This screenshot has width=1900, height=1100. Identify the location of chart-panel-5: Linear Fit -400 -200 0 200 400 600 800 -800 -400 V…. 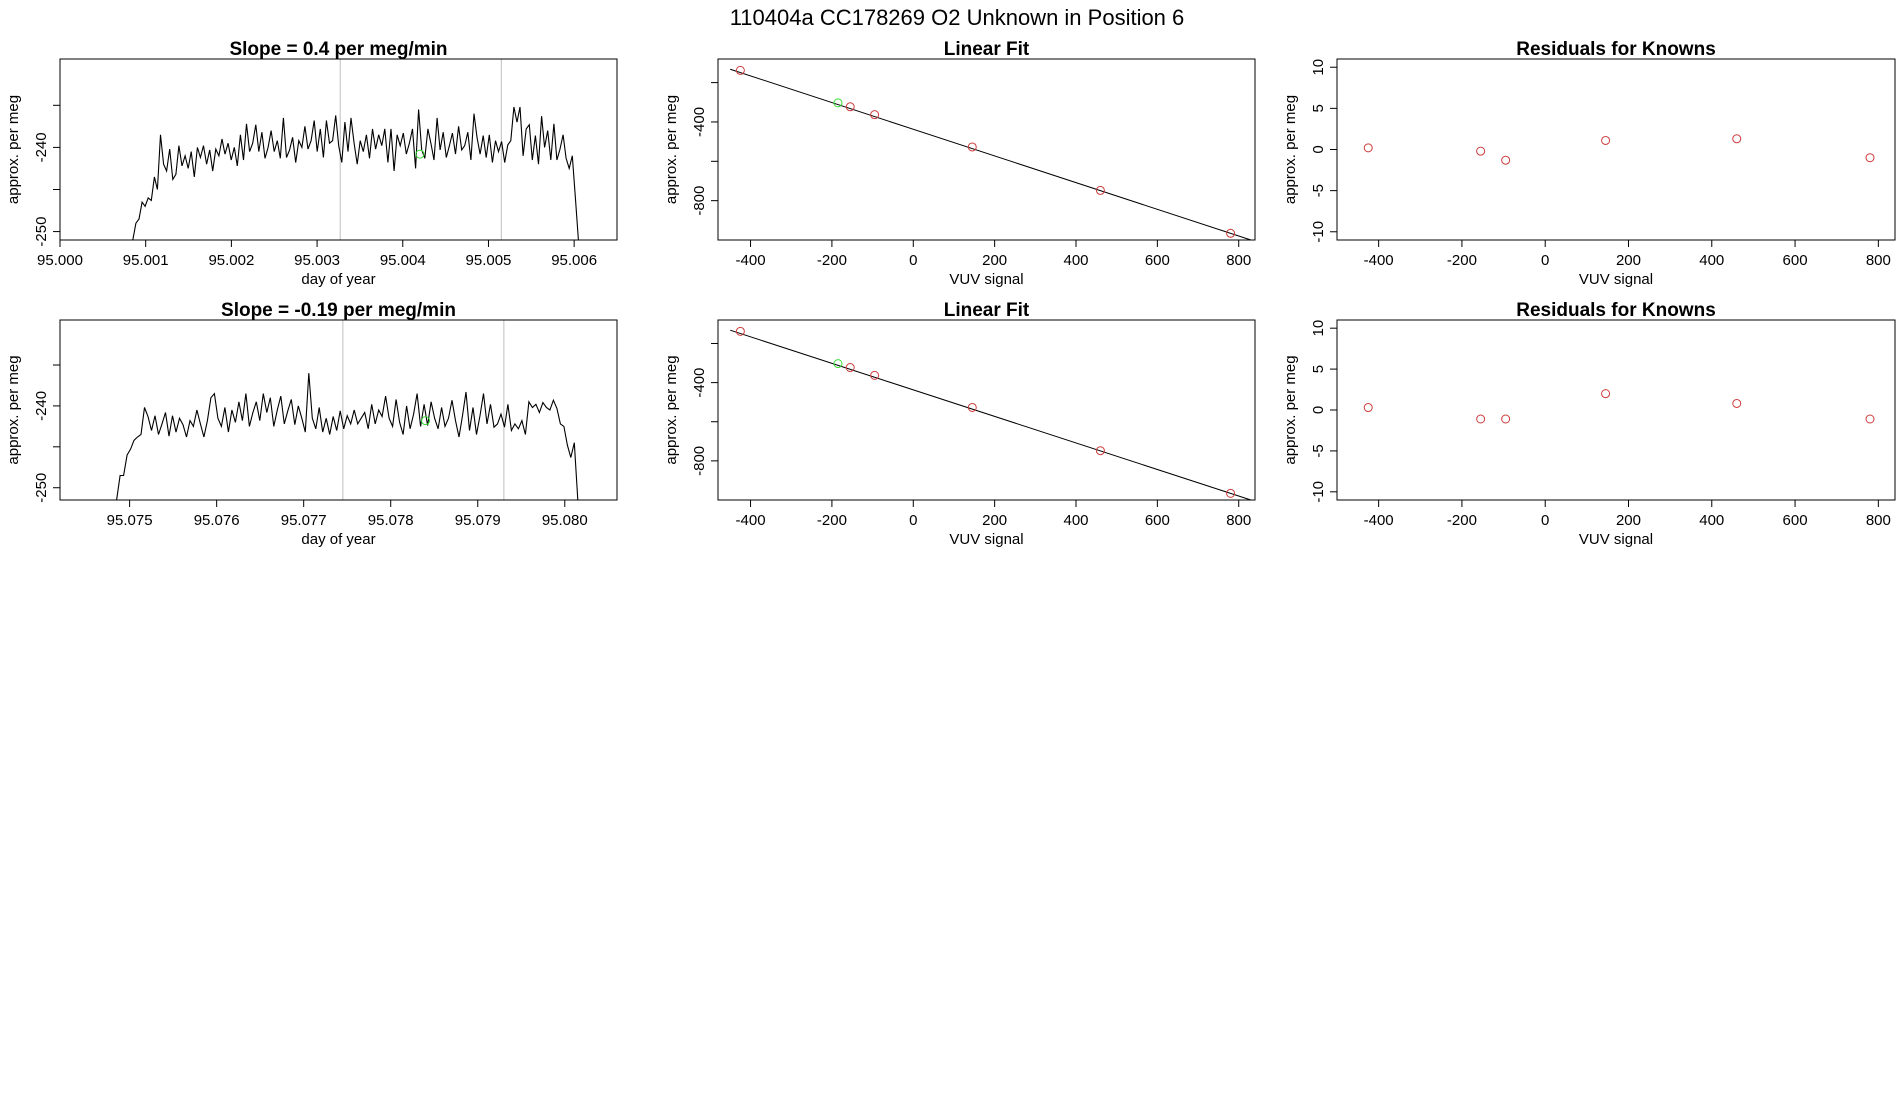
(959, 424).